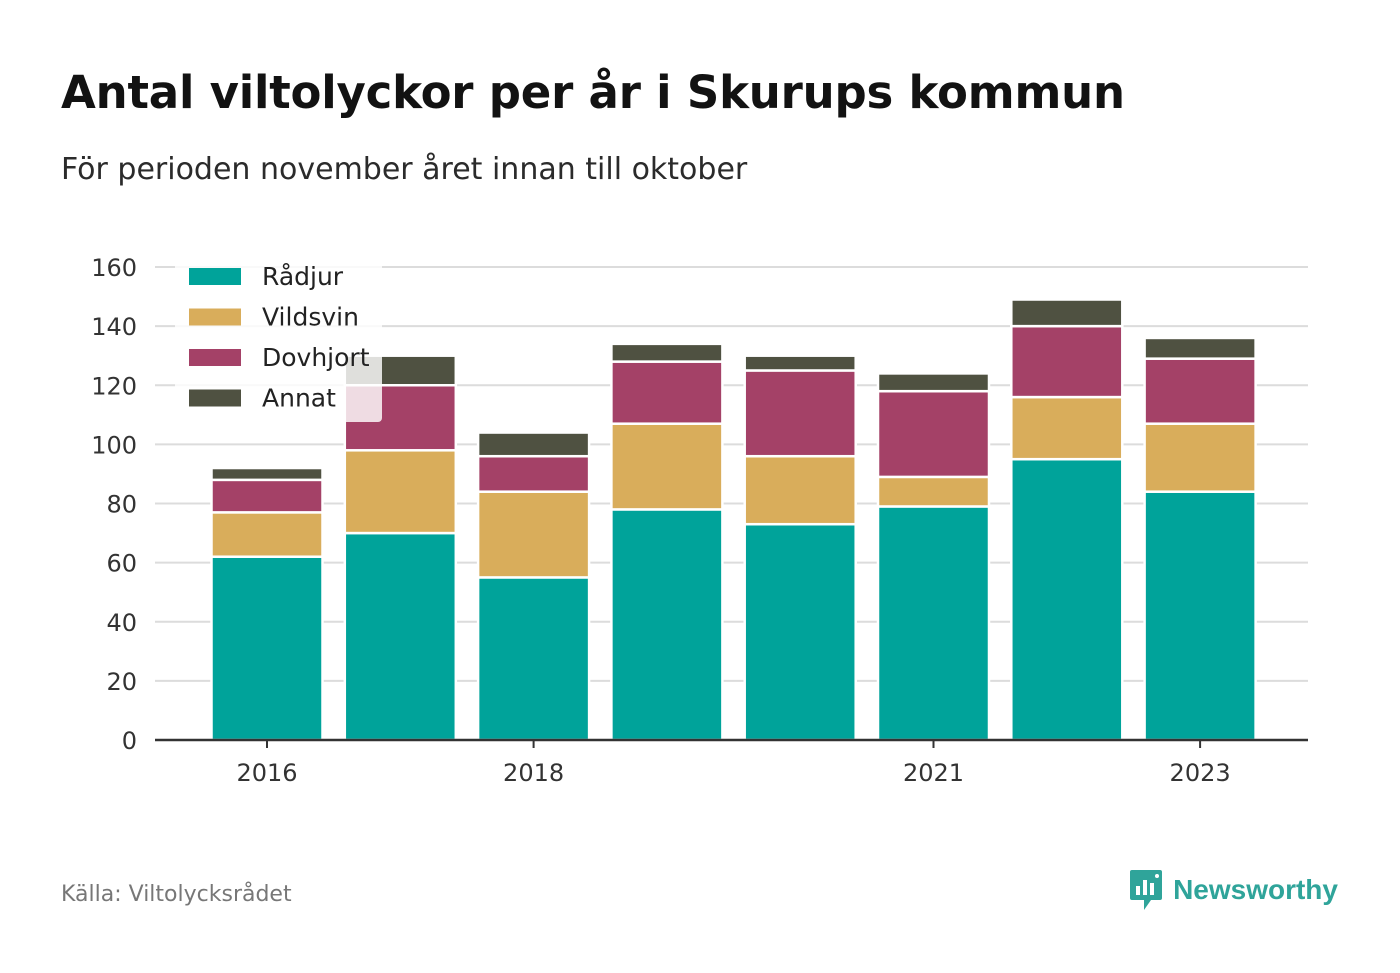 The height and width of the screenshot is (973, 1400). What do you see at coordinates (310, 317) in the screenshot?
I see `legend-label: Vildsvin` at bounding box center [310, 317].